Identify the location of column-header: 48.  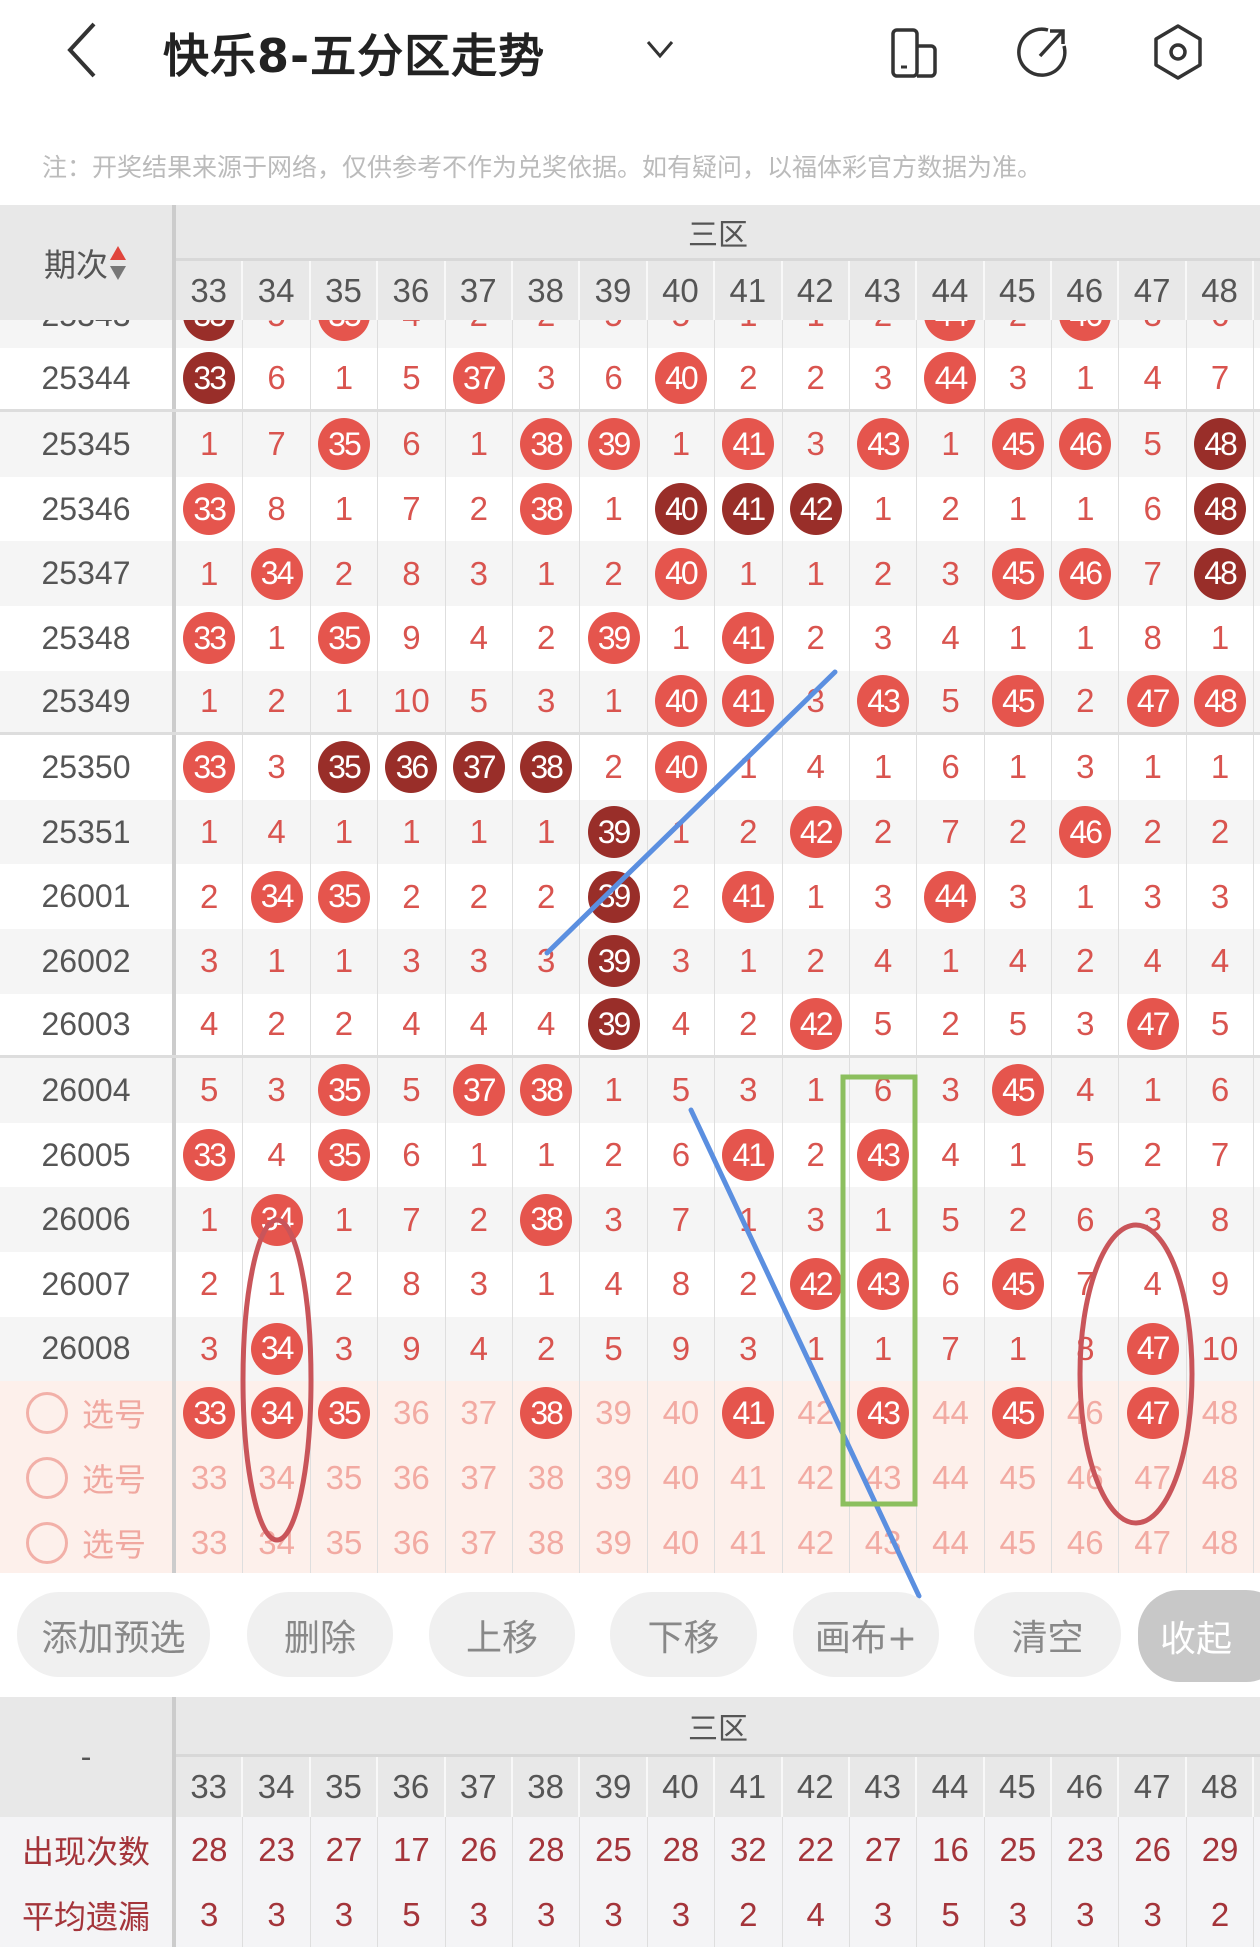
(1221, 1787).